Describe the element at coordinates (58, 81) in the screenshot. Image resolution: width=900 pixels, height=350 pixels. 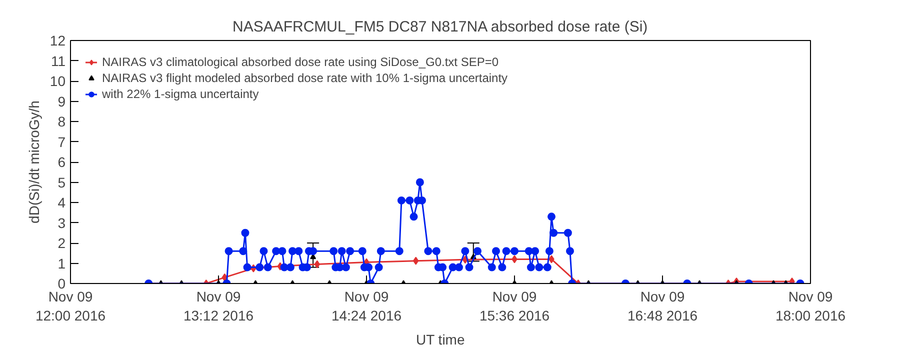
I see `y-tick-label: 10` at that location.